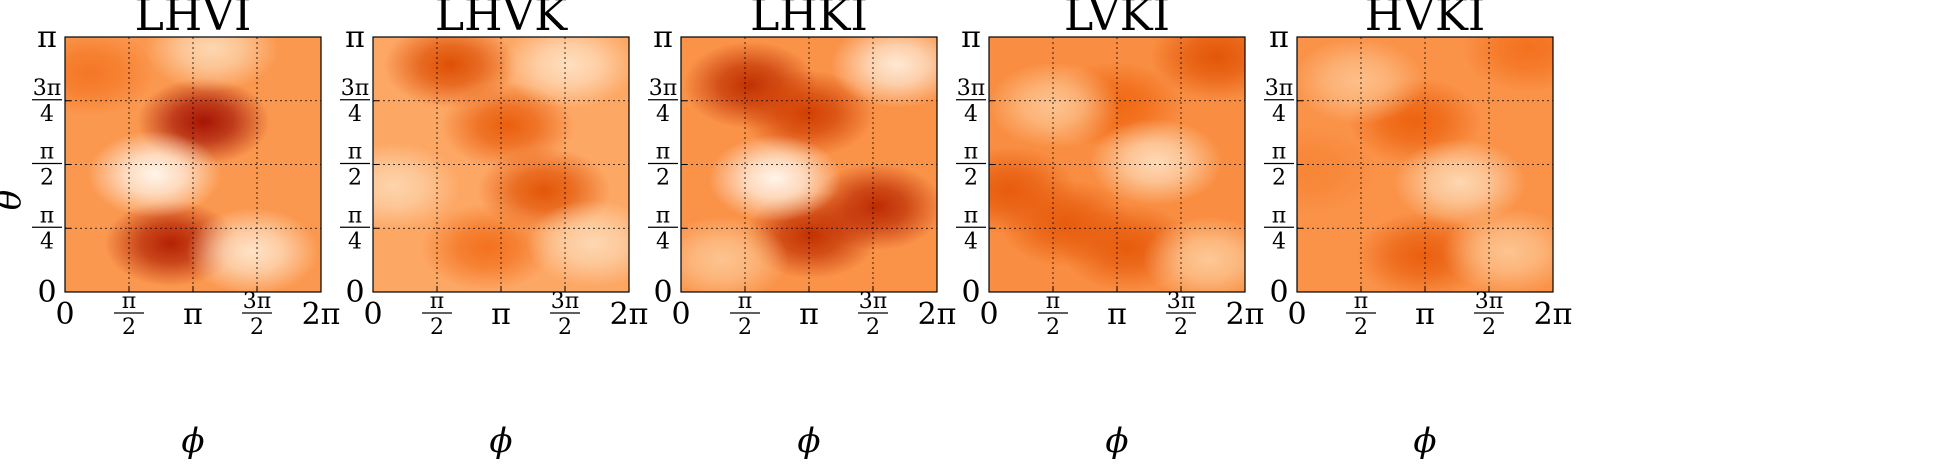  I want to click on y-axis-label: θ, so click(14, 200).